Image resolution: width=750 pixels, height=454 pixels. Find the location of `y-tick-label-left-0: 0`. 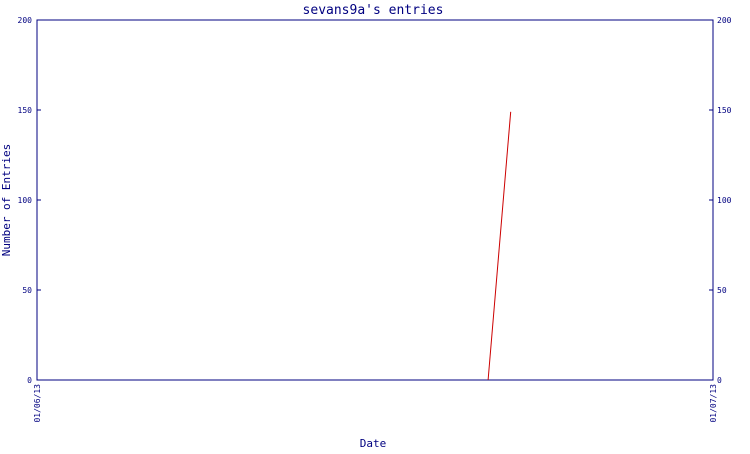

y-tick-label-left-0: 0 is located at coordinates (29, 380).